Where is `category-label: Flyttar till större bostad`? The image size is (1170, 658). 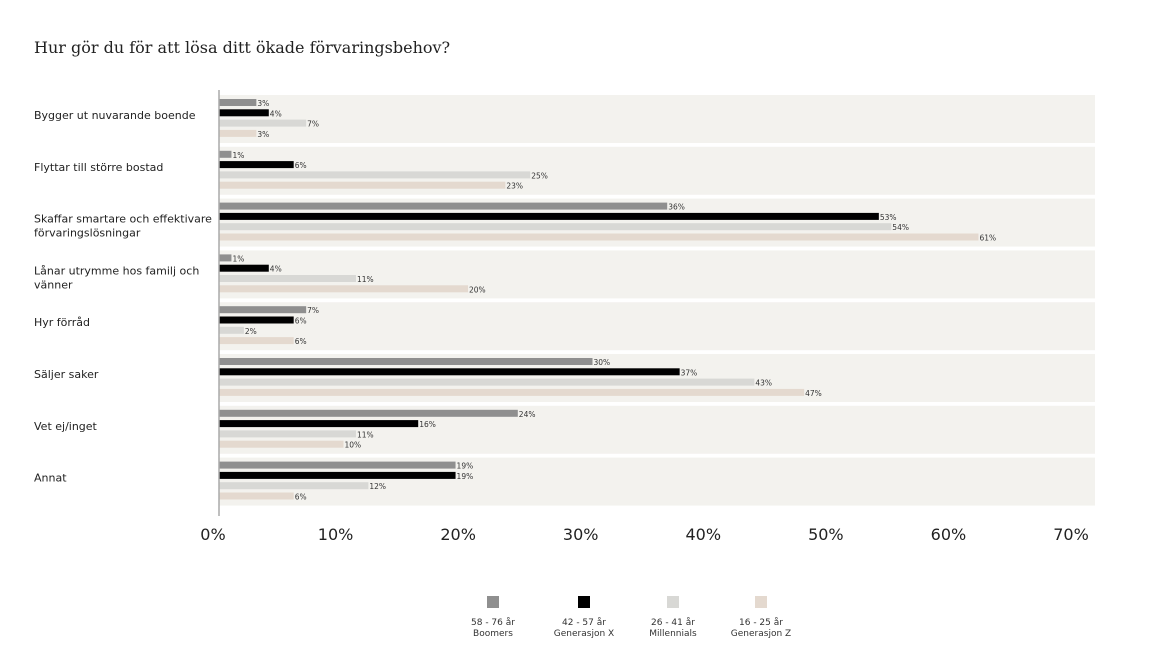 category-label: Flyttar till större bostad is located at coordinates (98, 167).